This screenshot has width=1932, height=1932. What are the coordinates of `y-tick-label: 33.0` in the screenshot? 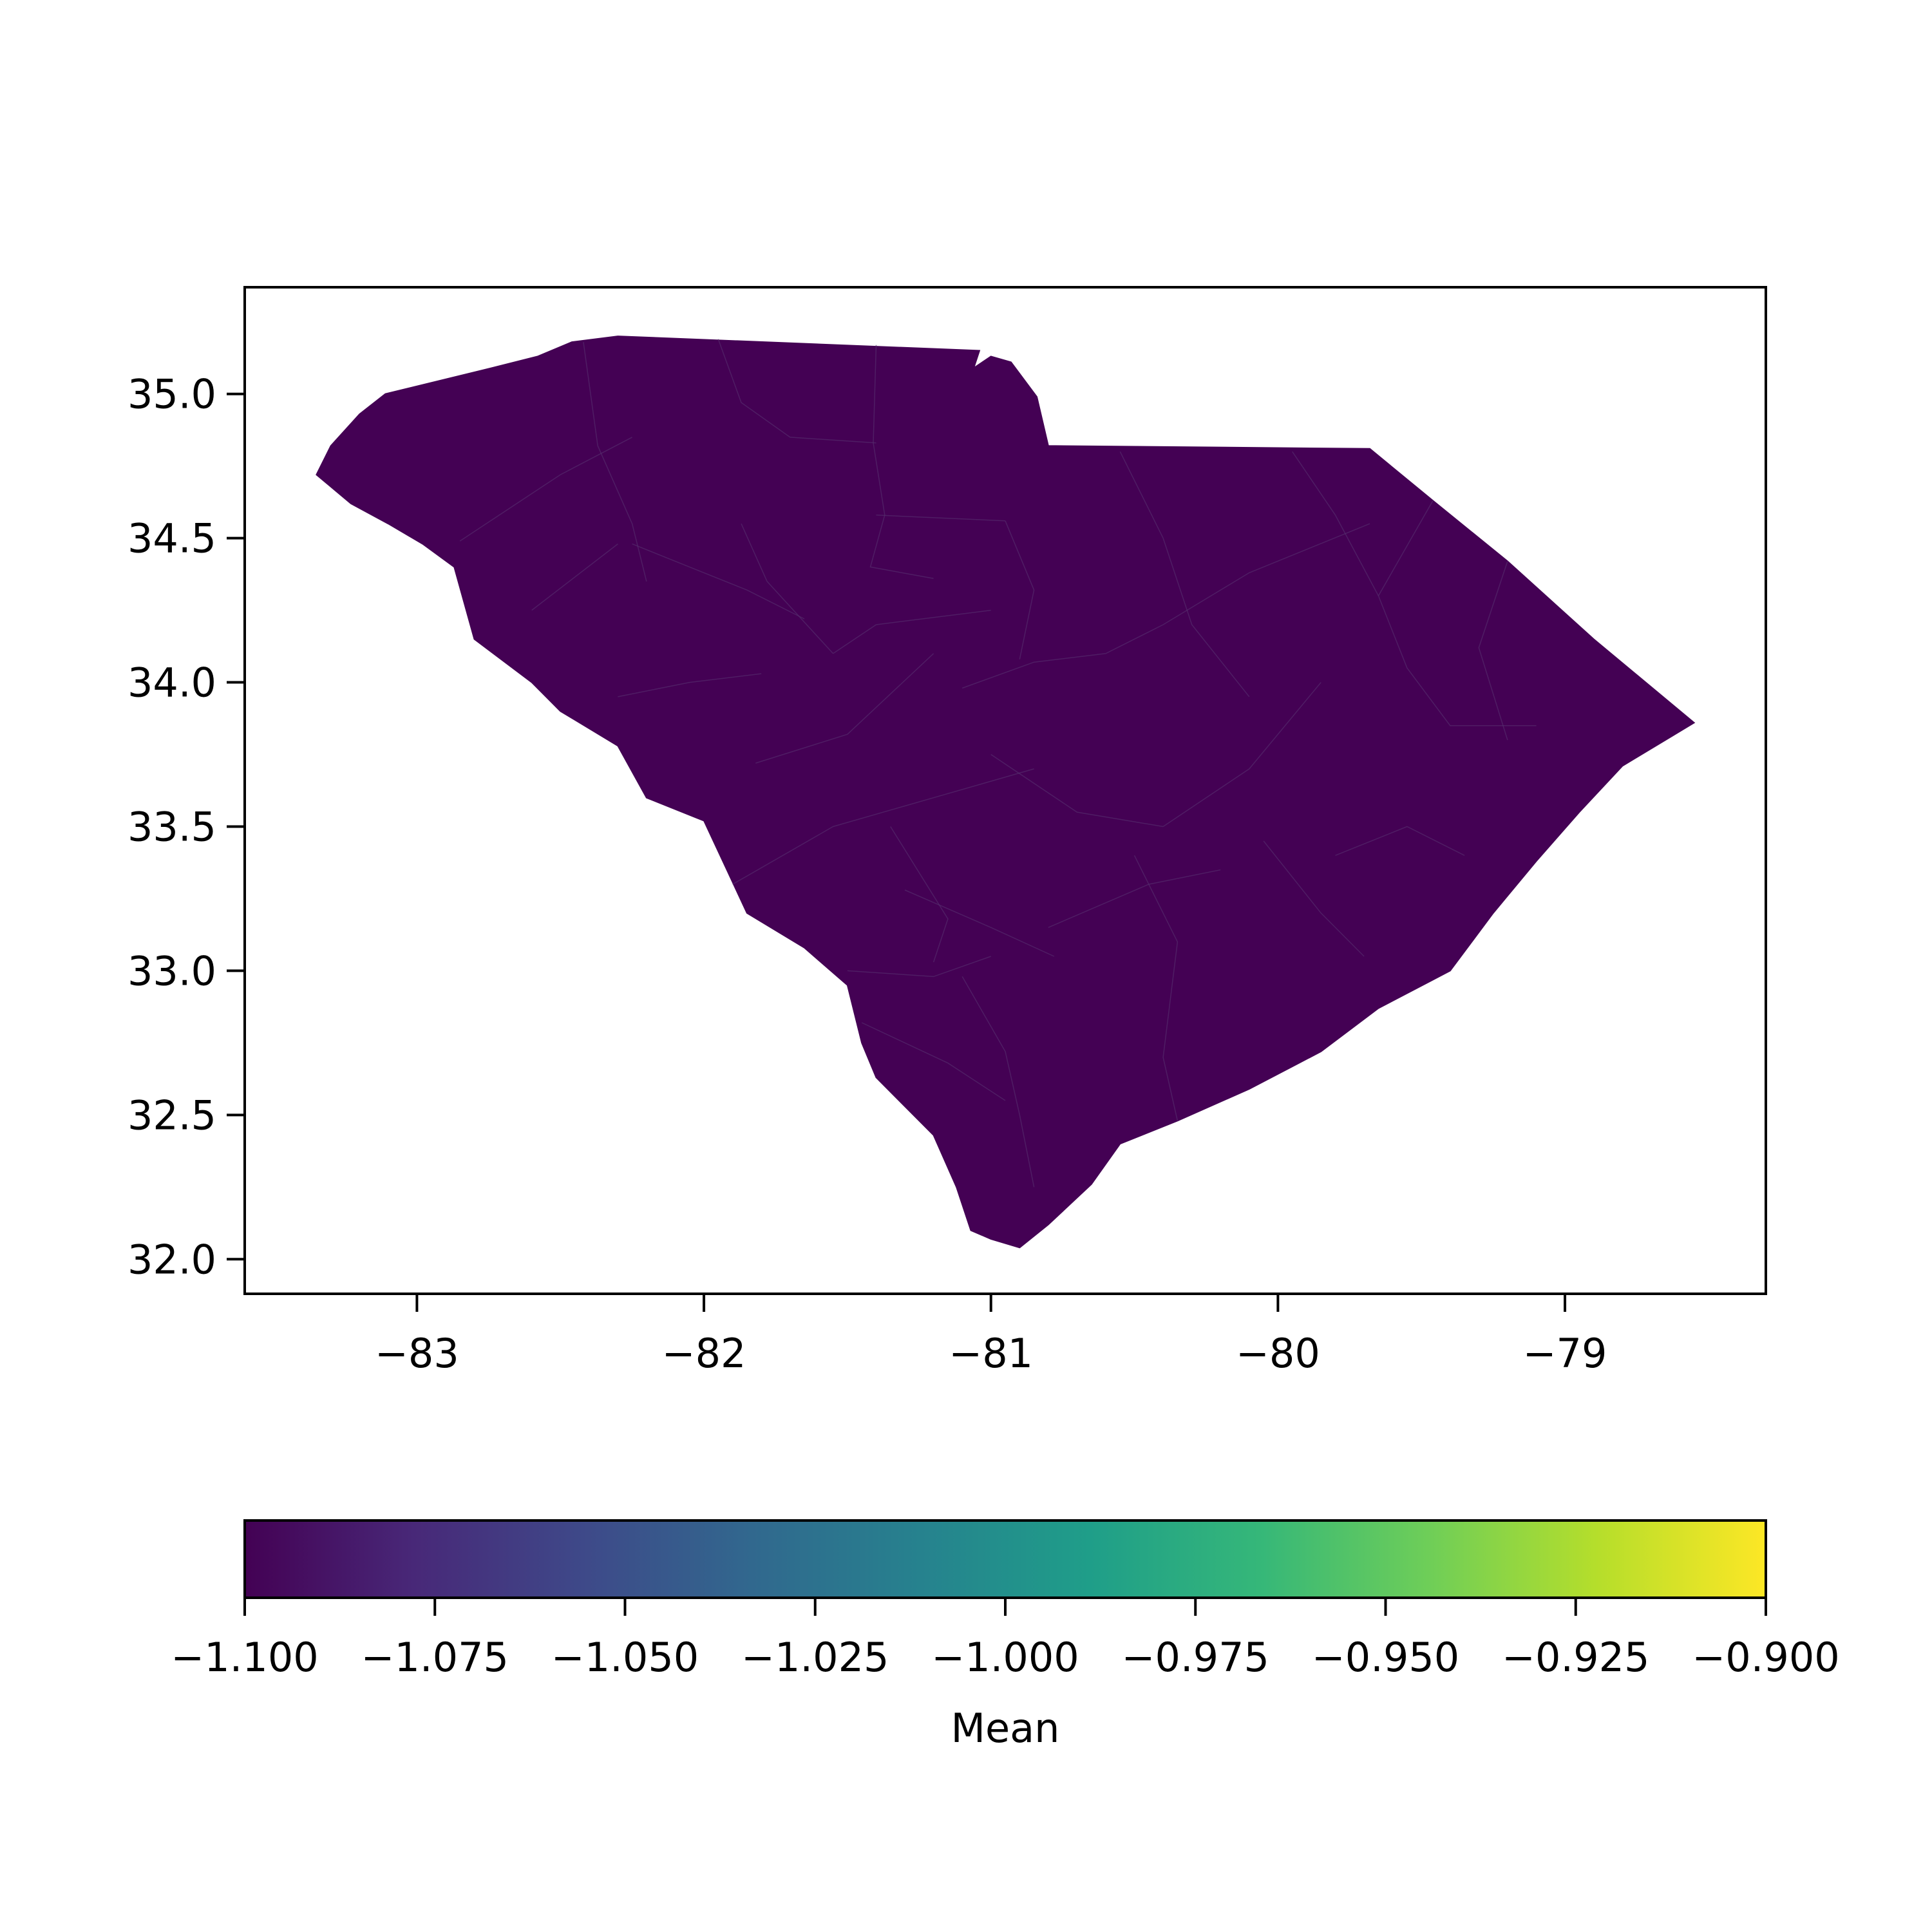 It's located at (172, 971).